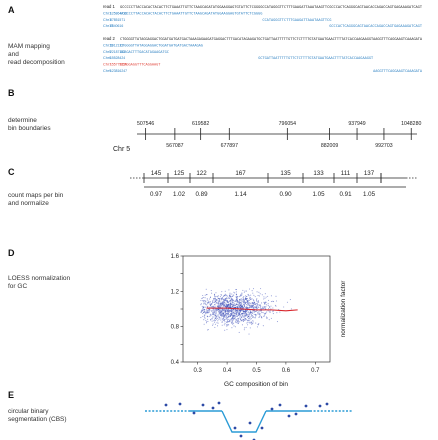 The height and width of the screenshot is (440, 438). What do you see at coordinates (174, 146) in the screenshot?
I see `boundary-label-bottom-0: 567087` at bounding box center [174, 146].